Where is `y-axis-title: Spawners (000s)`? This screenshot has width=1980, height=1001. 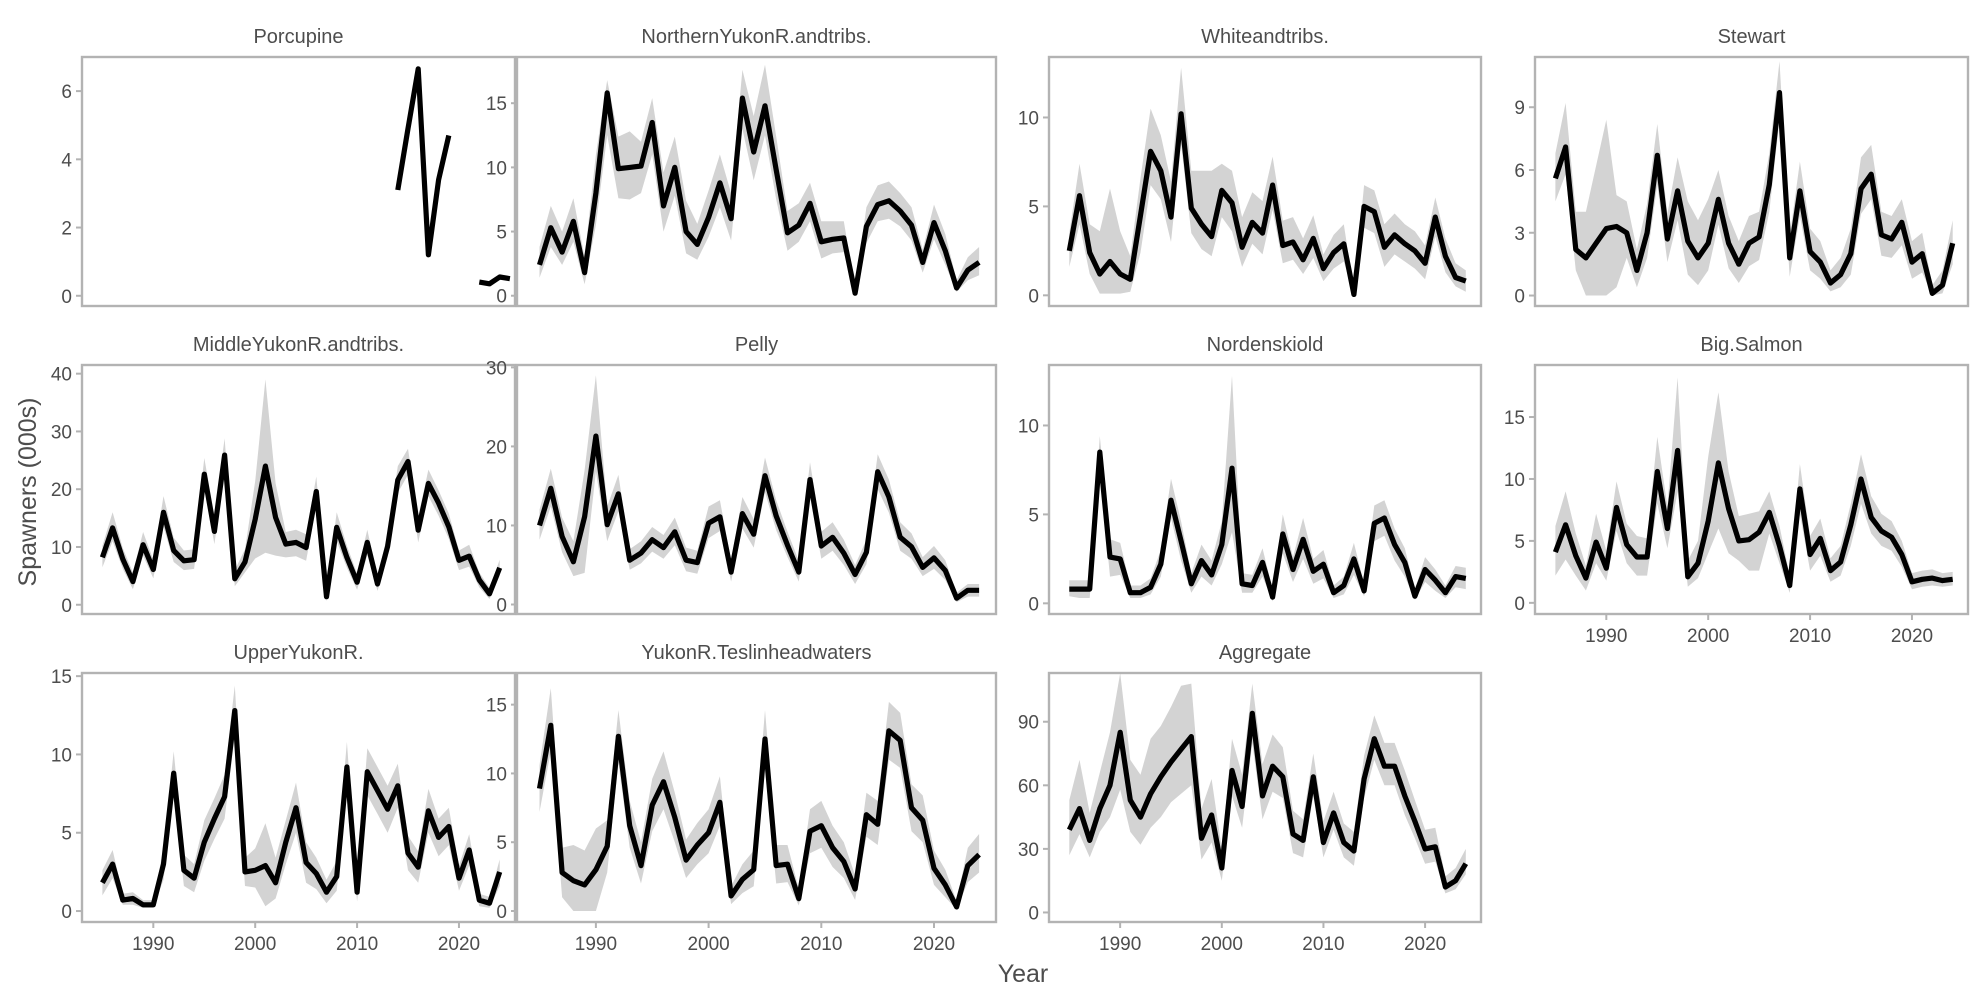
y-axis-title: Spawners (000s) is located at coordinates (28, 492).